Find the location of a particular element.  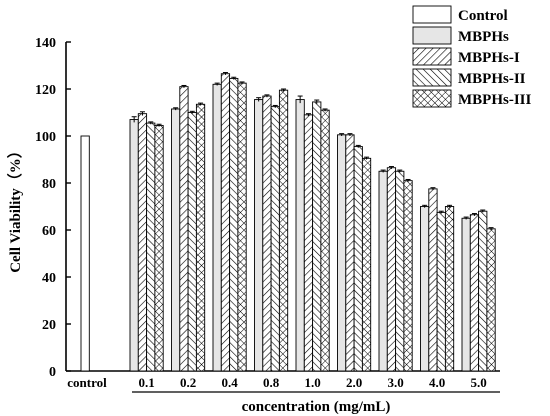

x-tick-label: 5.0 is located at coordinates (478, 382).